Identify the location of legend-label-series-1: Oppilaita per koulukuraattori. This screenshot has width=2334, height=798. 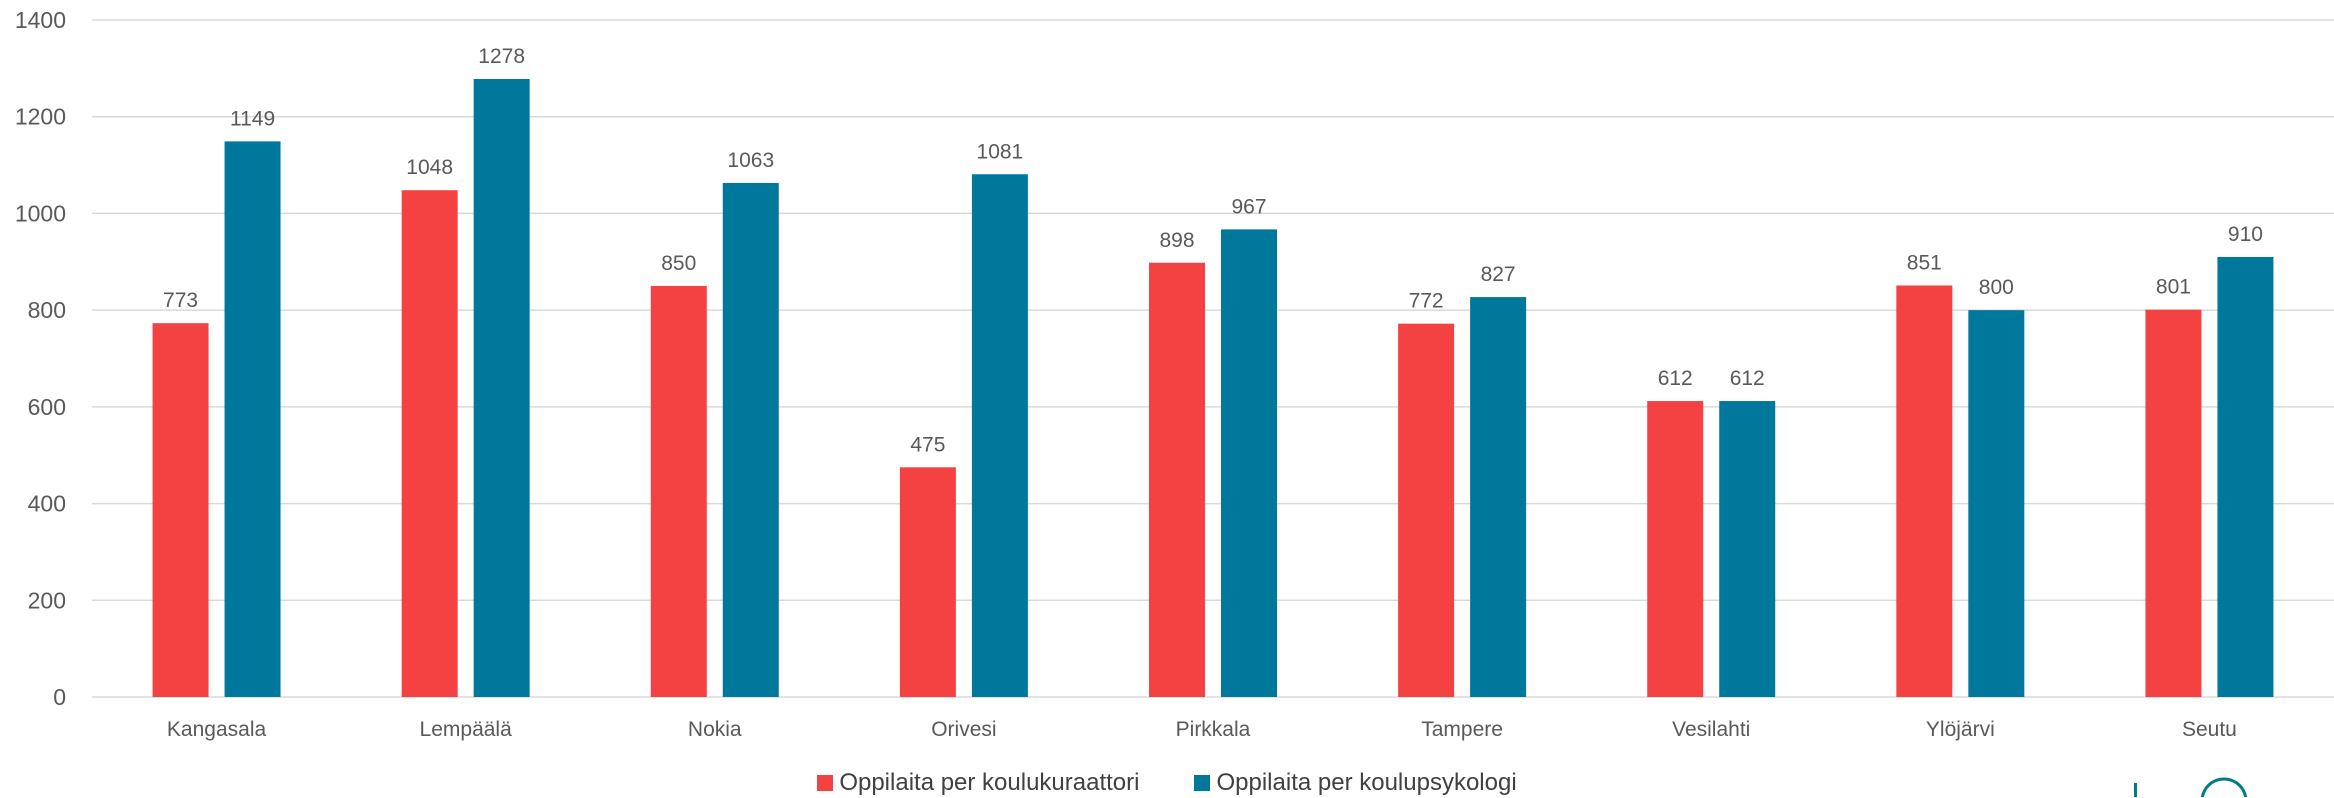
(989, 782).